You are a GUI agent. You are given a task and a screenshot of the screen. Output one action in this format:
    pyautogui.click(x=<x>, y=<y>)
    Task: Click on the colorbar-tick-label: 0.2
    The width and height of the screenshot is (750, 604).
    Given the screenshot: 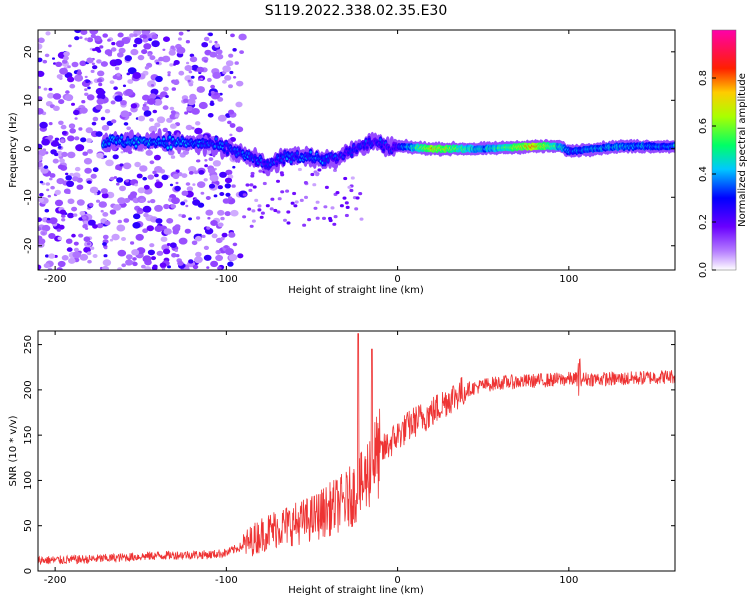 What is the action you would take?
    pyautogui.click(x=703, y=222)
    